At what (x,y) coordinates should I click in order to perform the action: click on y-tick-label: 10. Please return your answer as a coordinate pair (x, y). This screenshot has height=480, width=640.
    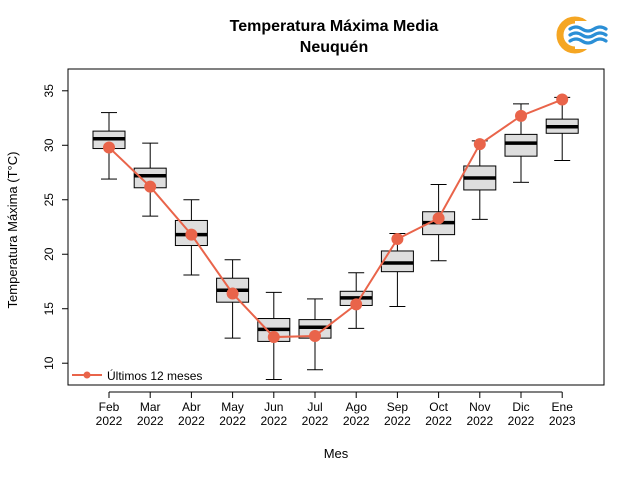
    Looking at the image, I should click on (49, 363).